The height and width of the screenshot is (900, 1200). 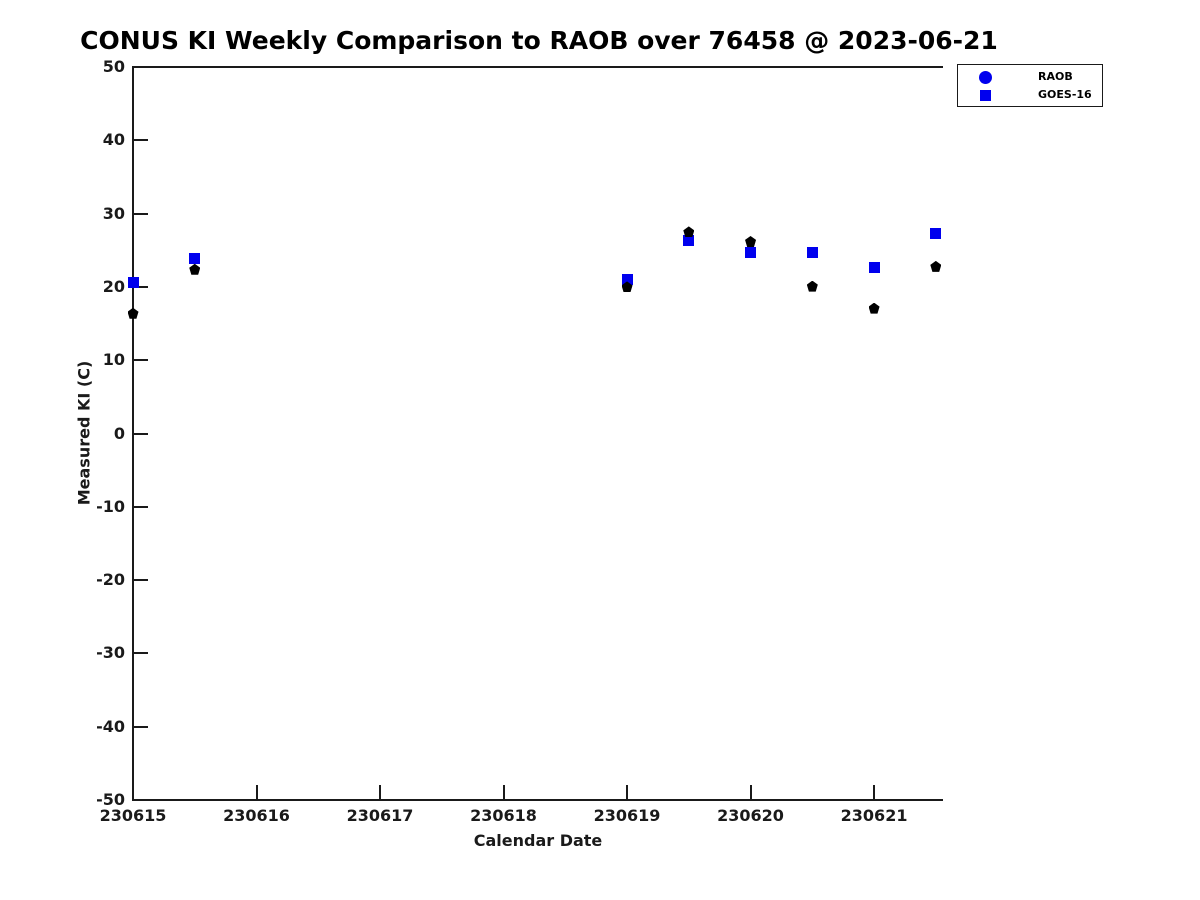 I want to click on raob-circle-icon, so click(x=985, y=77).